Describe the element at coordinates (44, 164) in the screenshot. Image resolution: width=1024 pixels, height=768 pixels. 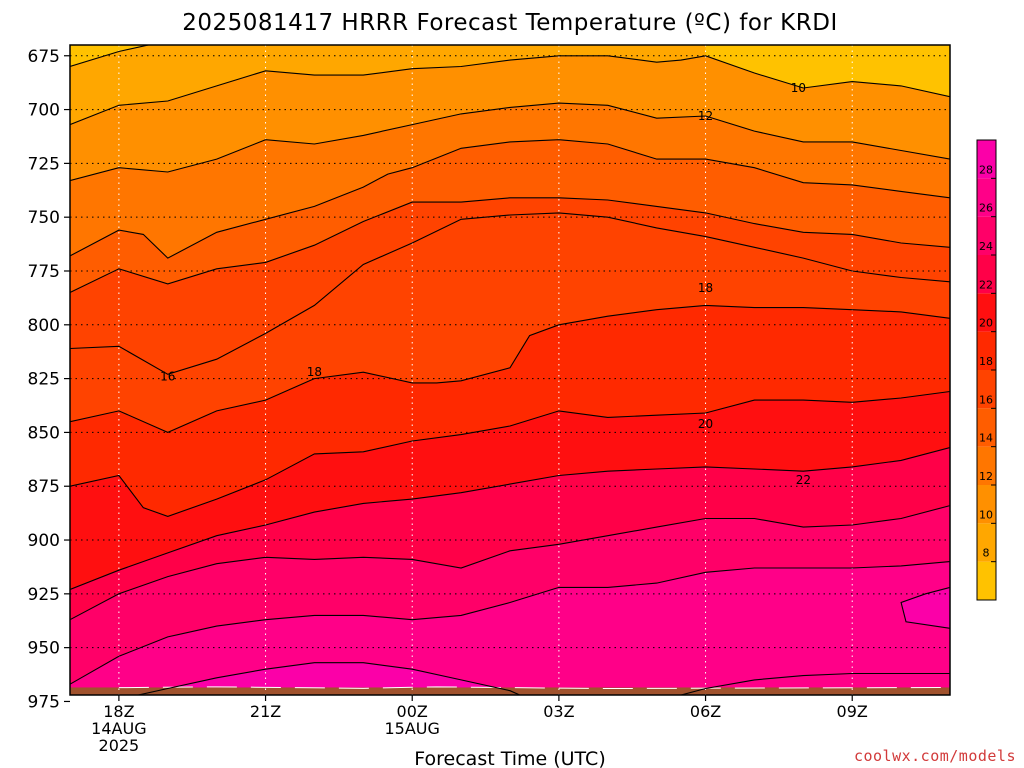
I see `y-tick-label: 725` at that location.